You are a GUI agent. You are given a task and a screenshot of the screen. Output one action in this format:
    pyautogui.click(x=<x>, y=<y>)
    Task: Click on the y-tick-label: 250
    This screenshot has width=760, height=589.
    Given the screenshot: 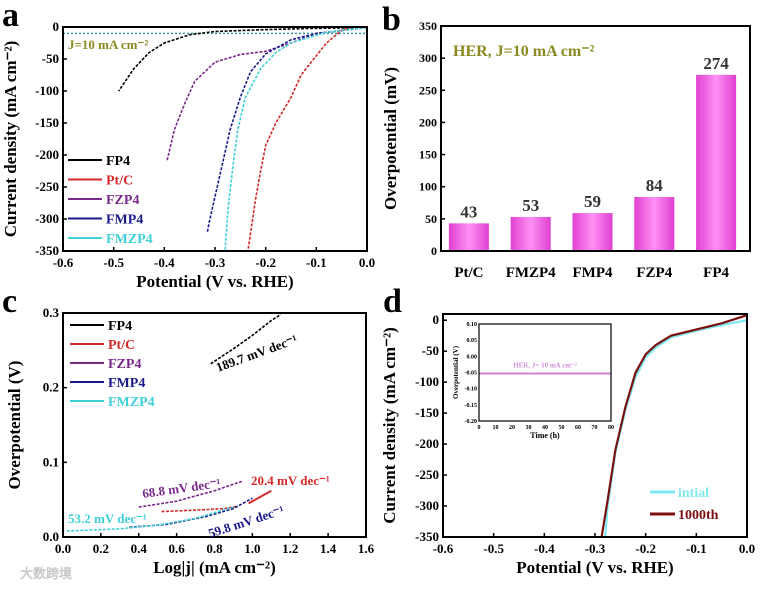 What is the action you would take?
    pyautogui.click(x=428, y=90)
    